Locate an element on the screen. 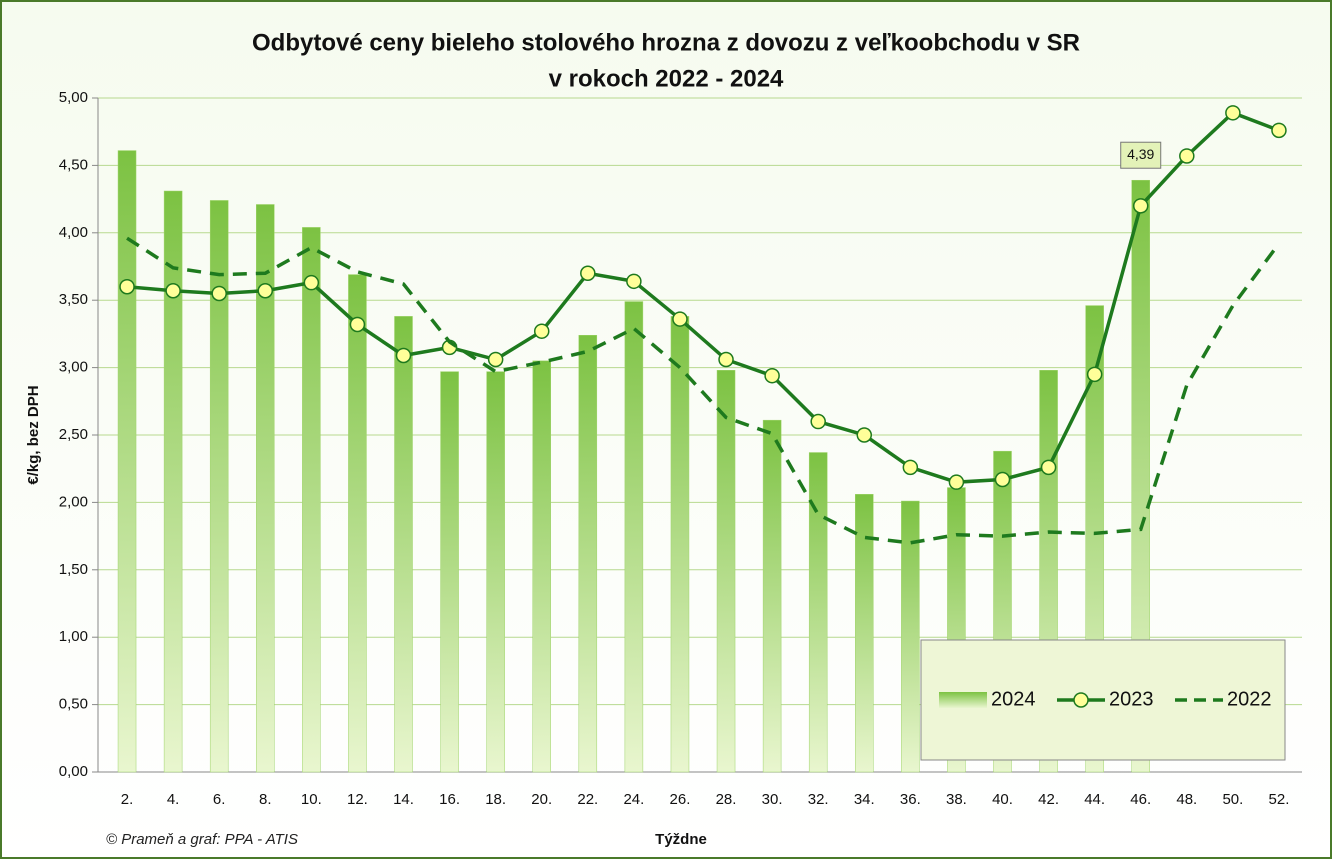  y-tick-label: 1,50 is located at coordinates (73, 569).